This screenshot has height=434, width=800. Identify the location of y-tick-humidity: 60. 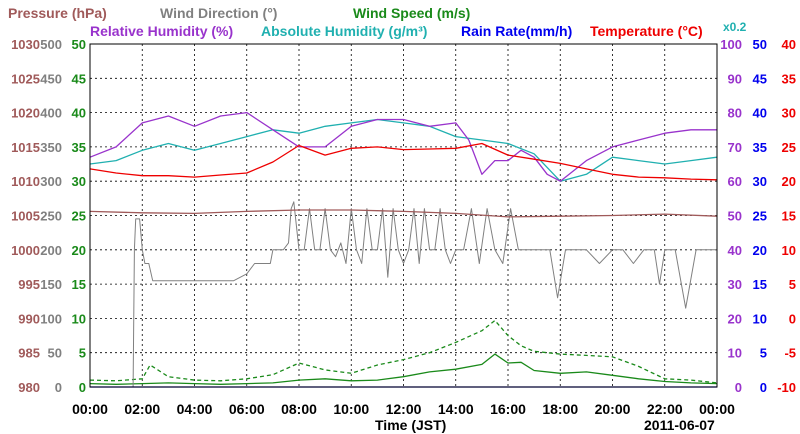
(735, 181).